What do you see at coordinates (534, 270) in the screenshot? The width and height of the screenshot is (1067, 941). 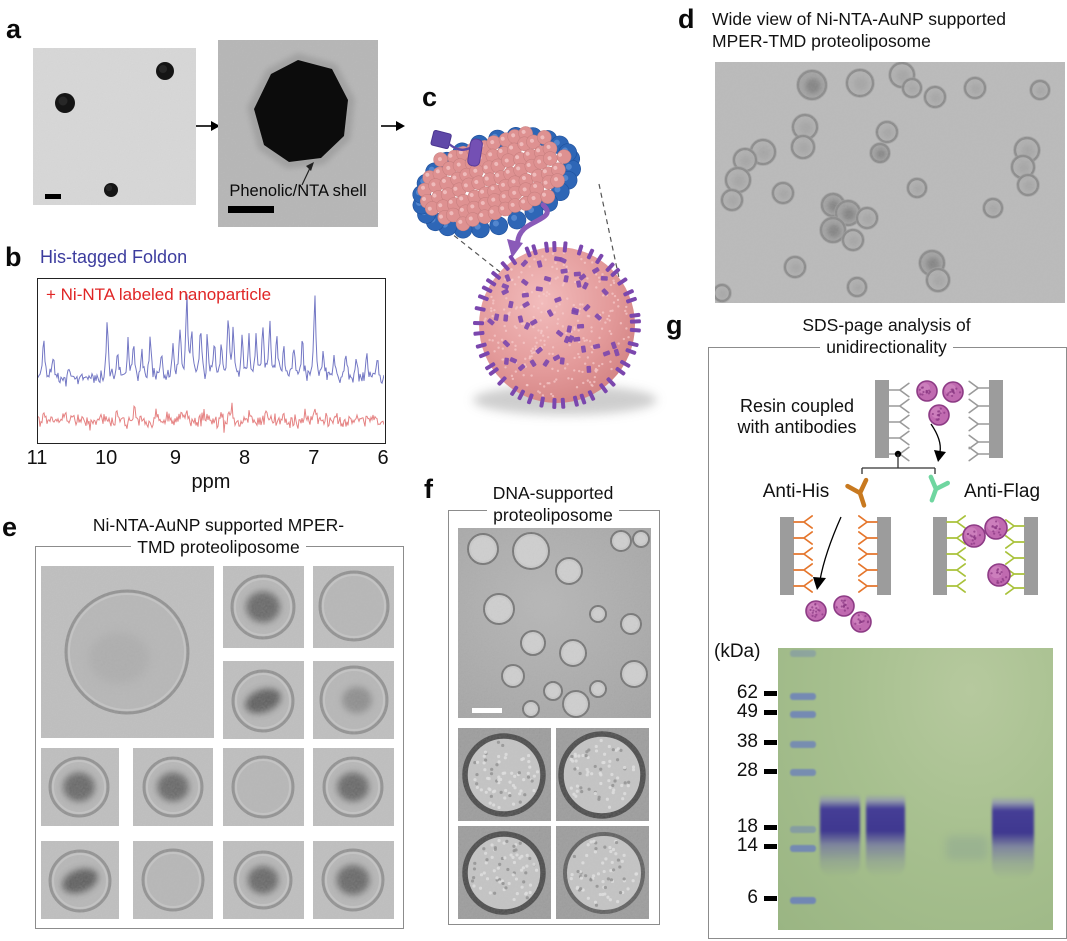 I see `nanodisc-liposome-illustration` at bounding box center [534, 270].